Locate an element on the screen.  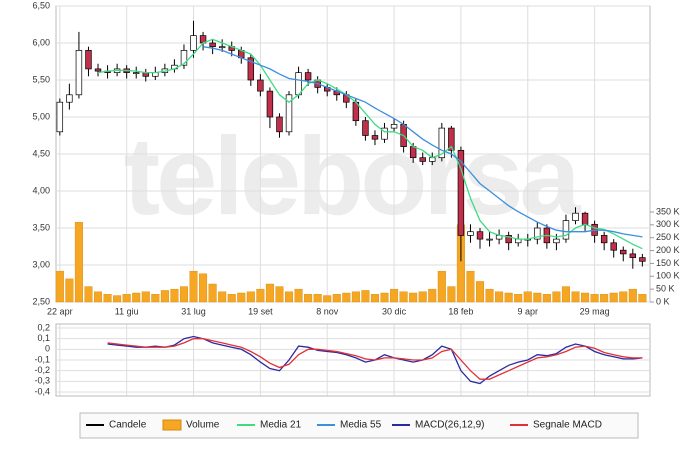
x-tick-label: 11 giu is located at coordinates (127, 311).